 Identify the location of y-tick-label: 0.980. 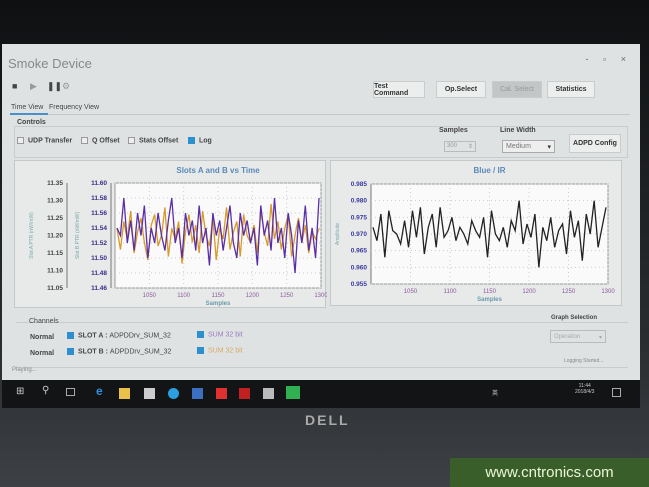
(359, 201).